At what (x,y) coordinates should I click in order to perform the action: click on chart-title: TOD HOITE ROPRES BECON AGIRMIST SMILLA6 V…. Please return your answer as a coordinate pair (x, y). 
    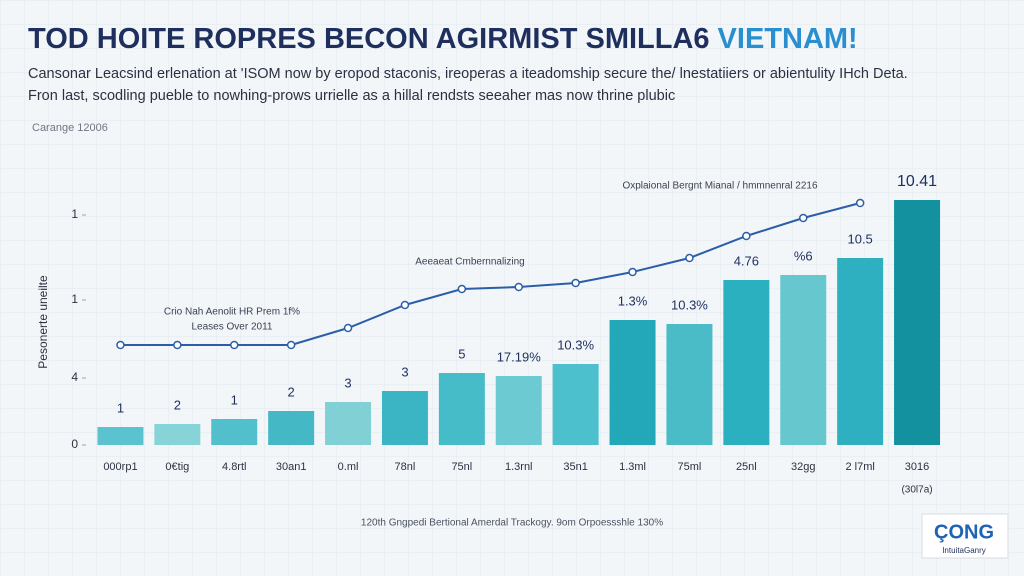
    Looking at the image, I should click on (443, 39).